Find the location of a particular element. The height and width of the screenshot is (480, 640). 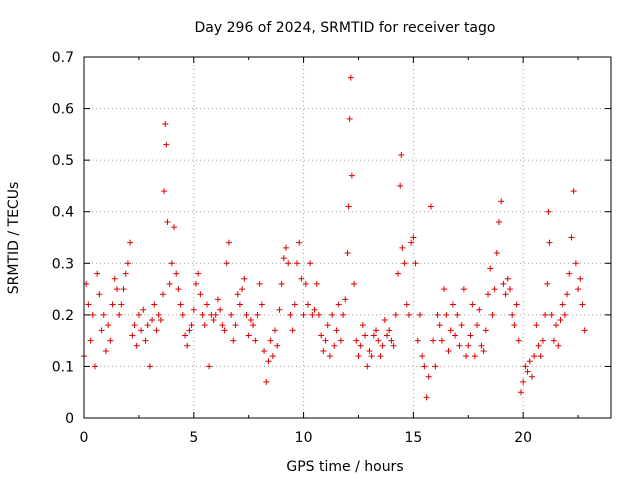

y-axis-label: SRMTID / TECUs is located at coordinates (14, 238).